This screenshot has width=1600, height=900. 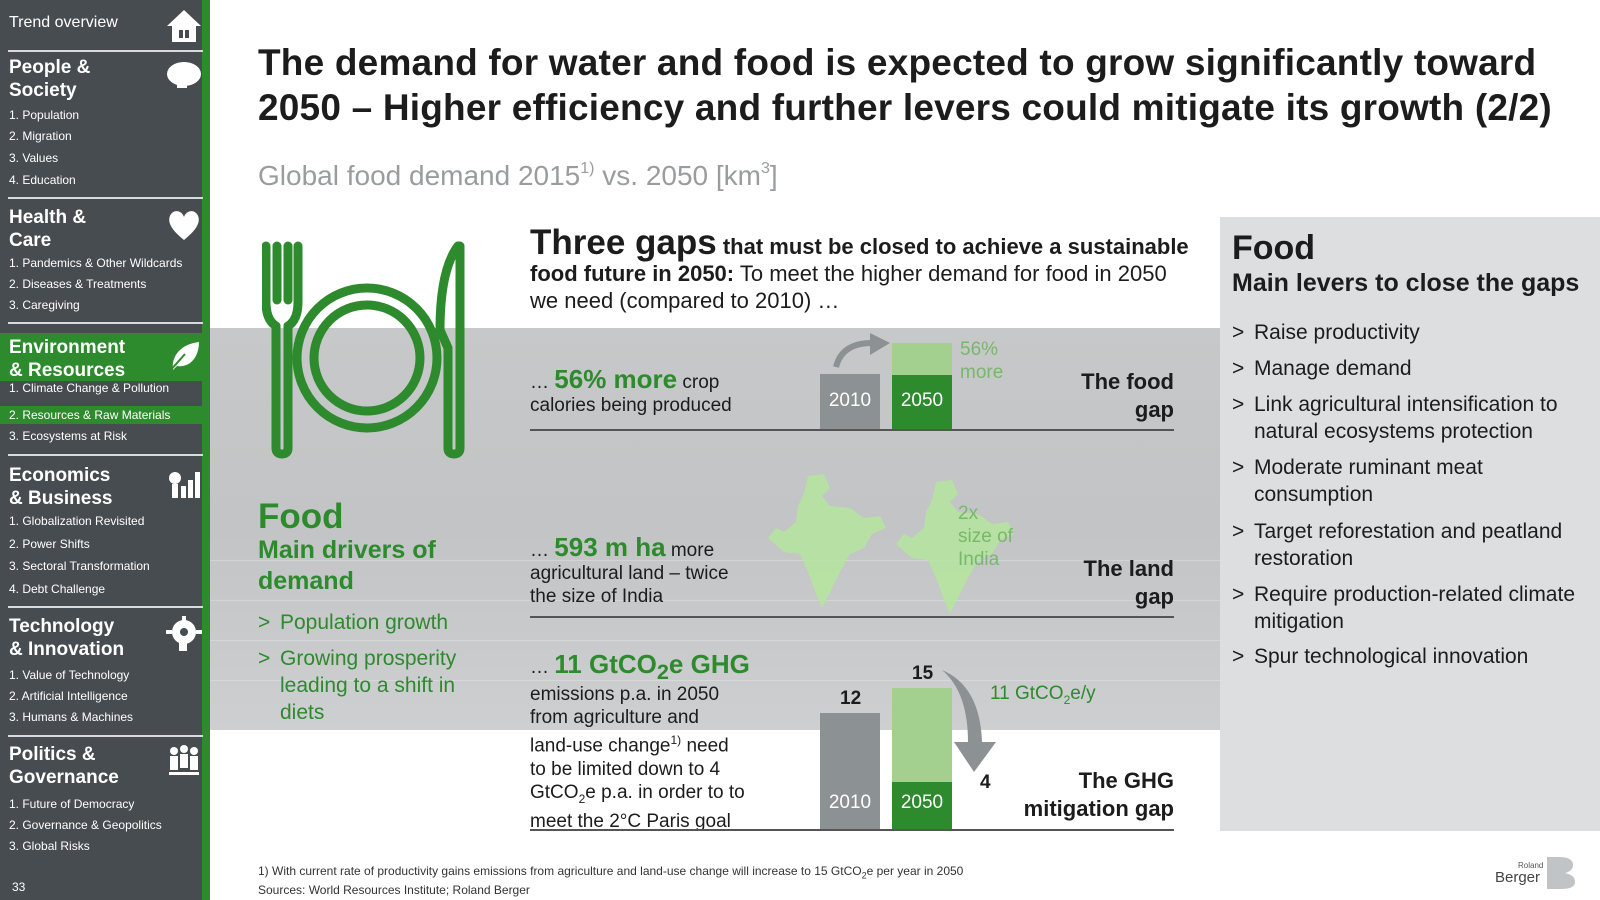 I want to click on ghg-bar-2050-mitigation, so click(x=922, y=735).